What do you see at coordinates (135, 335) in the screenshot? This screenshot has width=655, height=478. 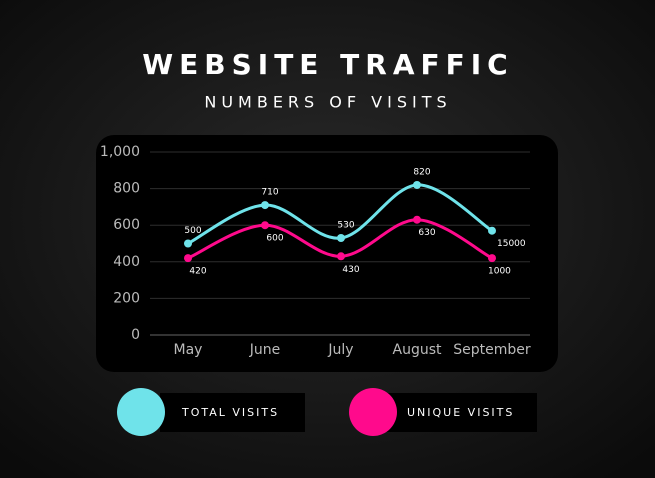 I see `y-tick-label: 0` at bounding box center [135, 335].